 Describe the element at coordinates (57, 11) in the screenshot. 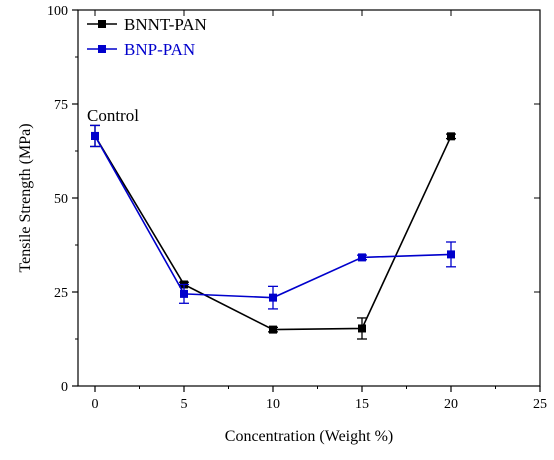

I see `y-tick-label: 100` at that location.